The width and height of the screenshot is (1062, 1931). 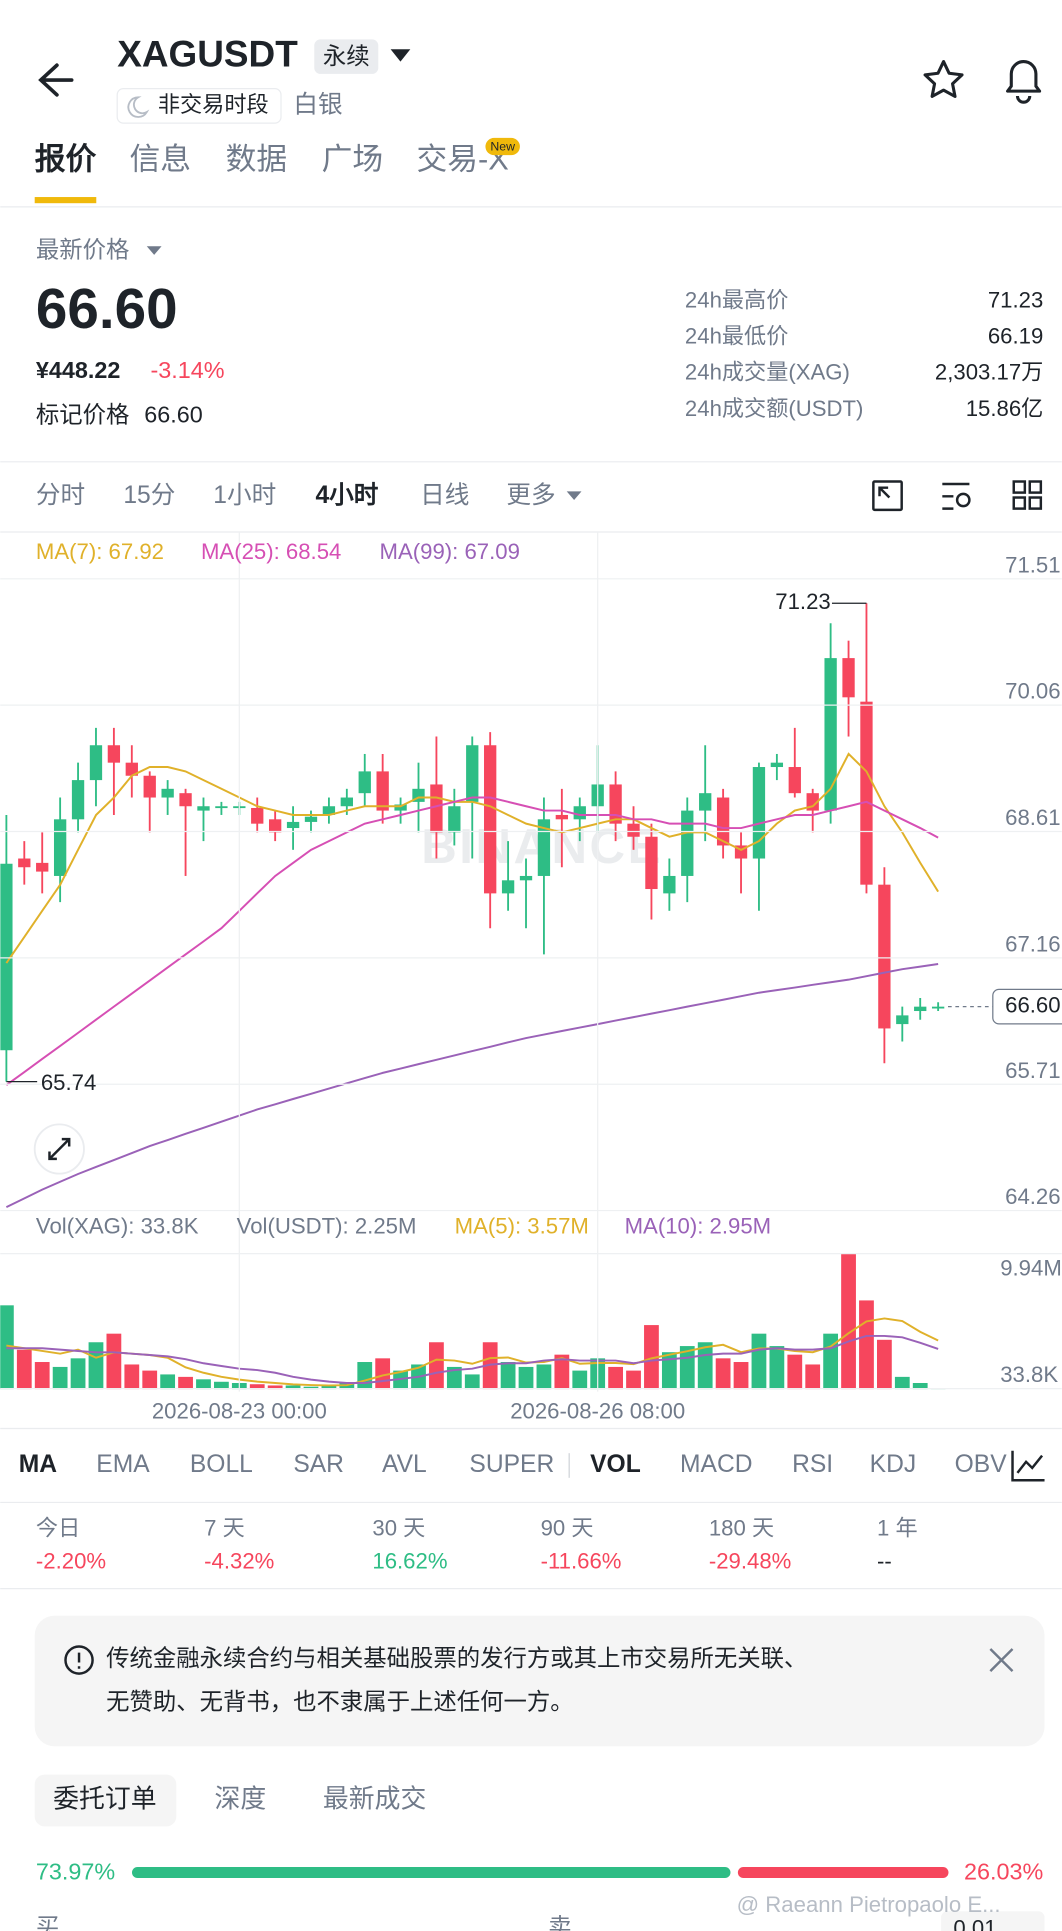 What do you see at coordinates (843, 1872) in the screenshot?
I see `sell-ratio-bar` at bounding box center [843, 1872].